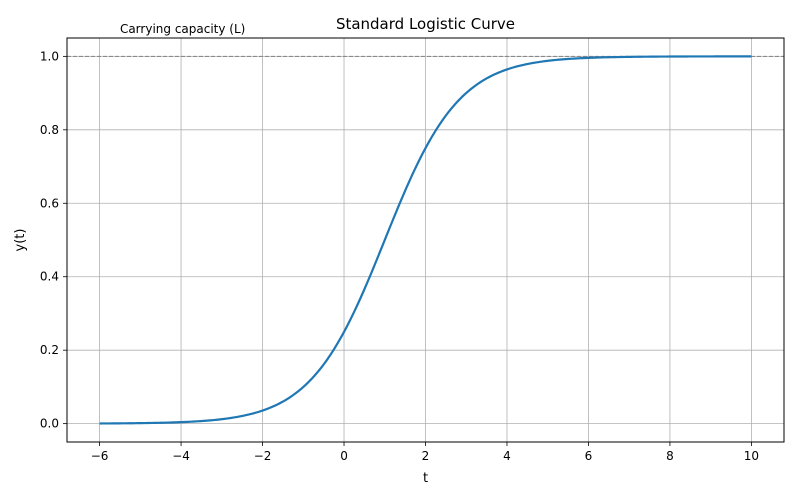  Describe the element at coordinates (49, 424) in the screenshot. I see `y-tick-label: 0.0` at that location.